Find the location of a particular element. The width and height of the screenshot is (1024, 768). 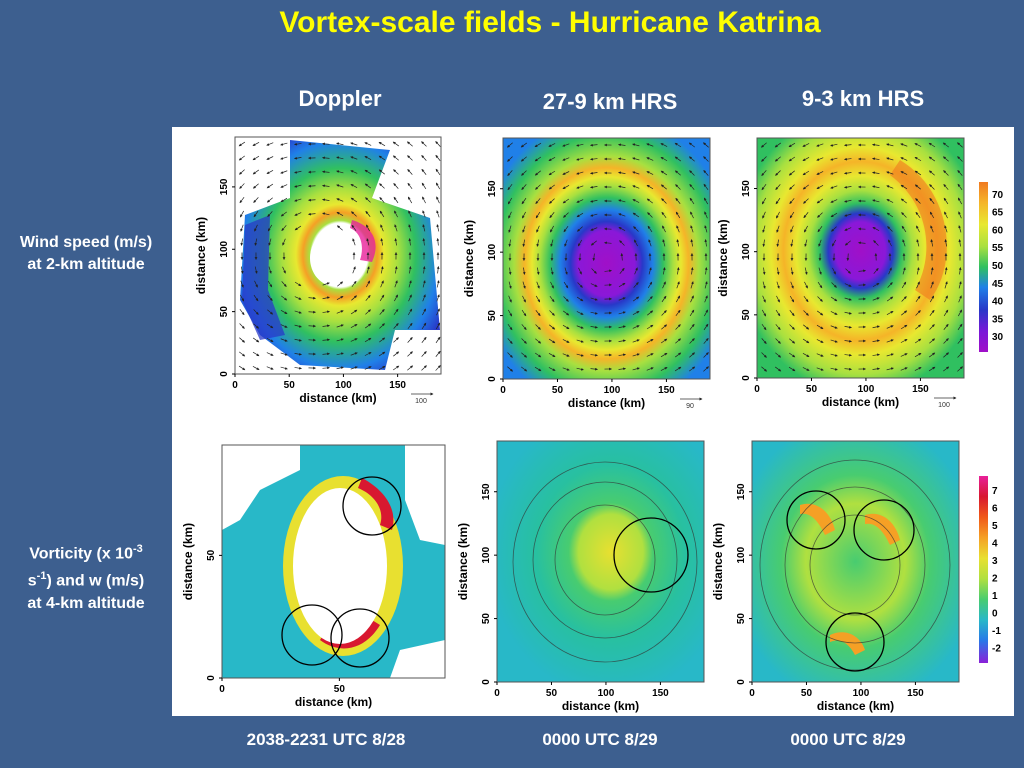

hrs27-wind-field is located at coordinates (606, 258).